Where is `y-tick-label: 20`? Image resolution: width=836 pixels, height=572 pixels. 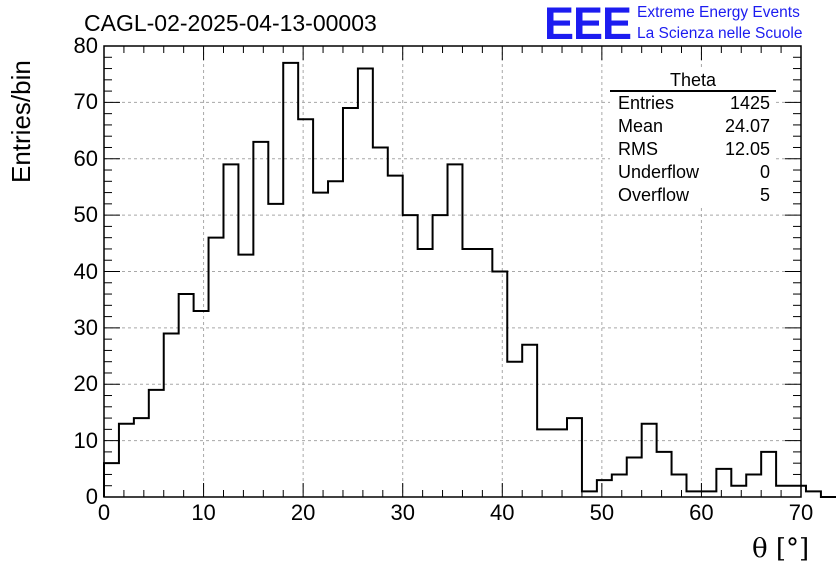 y-tick-label: 20 is located at coordinates (85, 384).